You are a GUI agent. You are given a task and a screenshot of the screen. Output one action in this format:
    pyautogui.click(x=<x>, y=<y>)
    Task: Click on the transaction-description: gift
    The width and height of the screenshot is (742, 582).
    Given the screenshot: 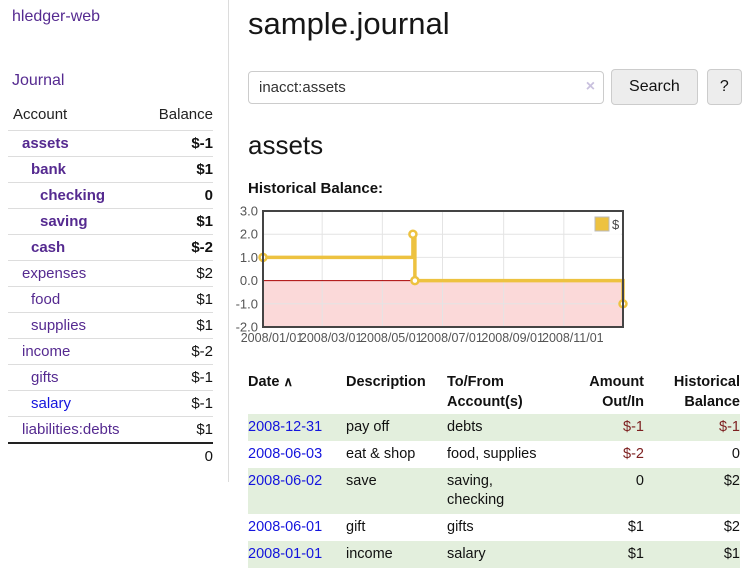 What is the action you would take?
    pyautogui.click(x=356, y=527)
    